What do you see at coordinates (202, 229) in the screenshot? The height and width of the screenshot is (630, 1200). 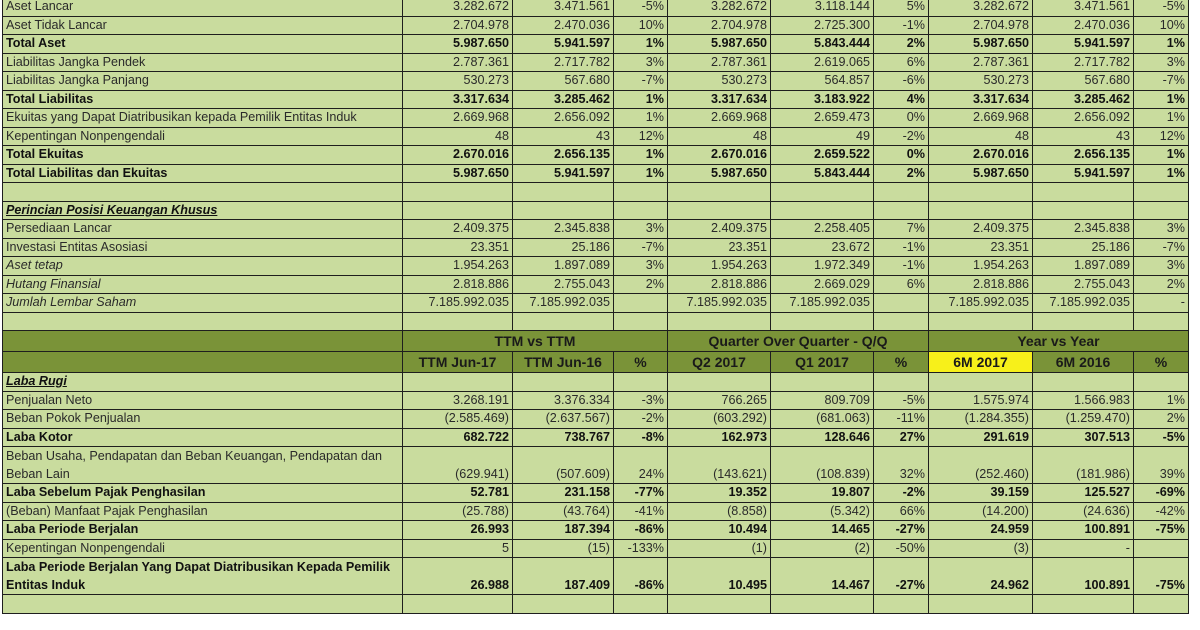 I see `row-label: Persediaan Lancar` at bounding box center [202, 229].